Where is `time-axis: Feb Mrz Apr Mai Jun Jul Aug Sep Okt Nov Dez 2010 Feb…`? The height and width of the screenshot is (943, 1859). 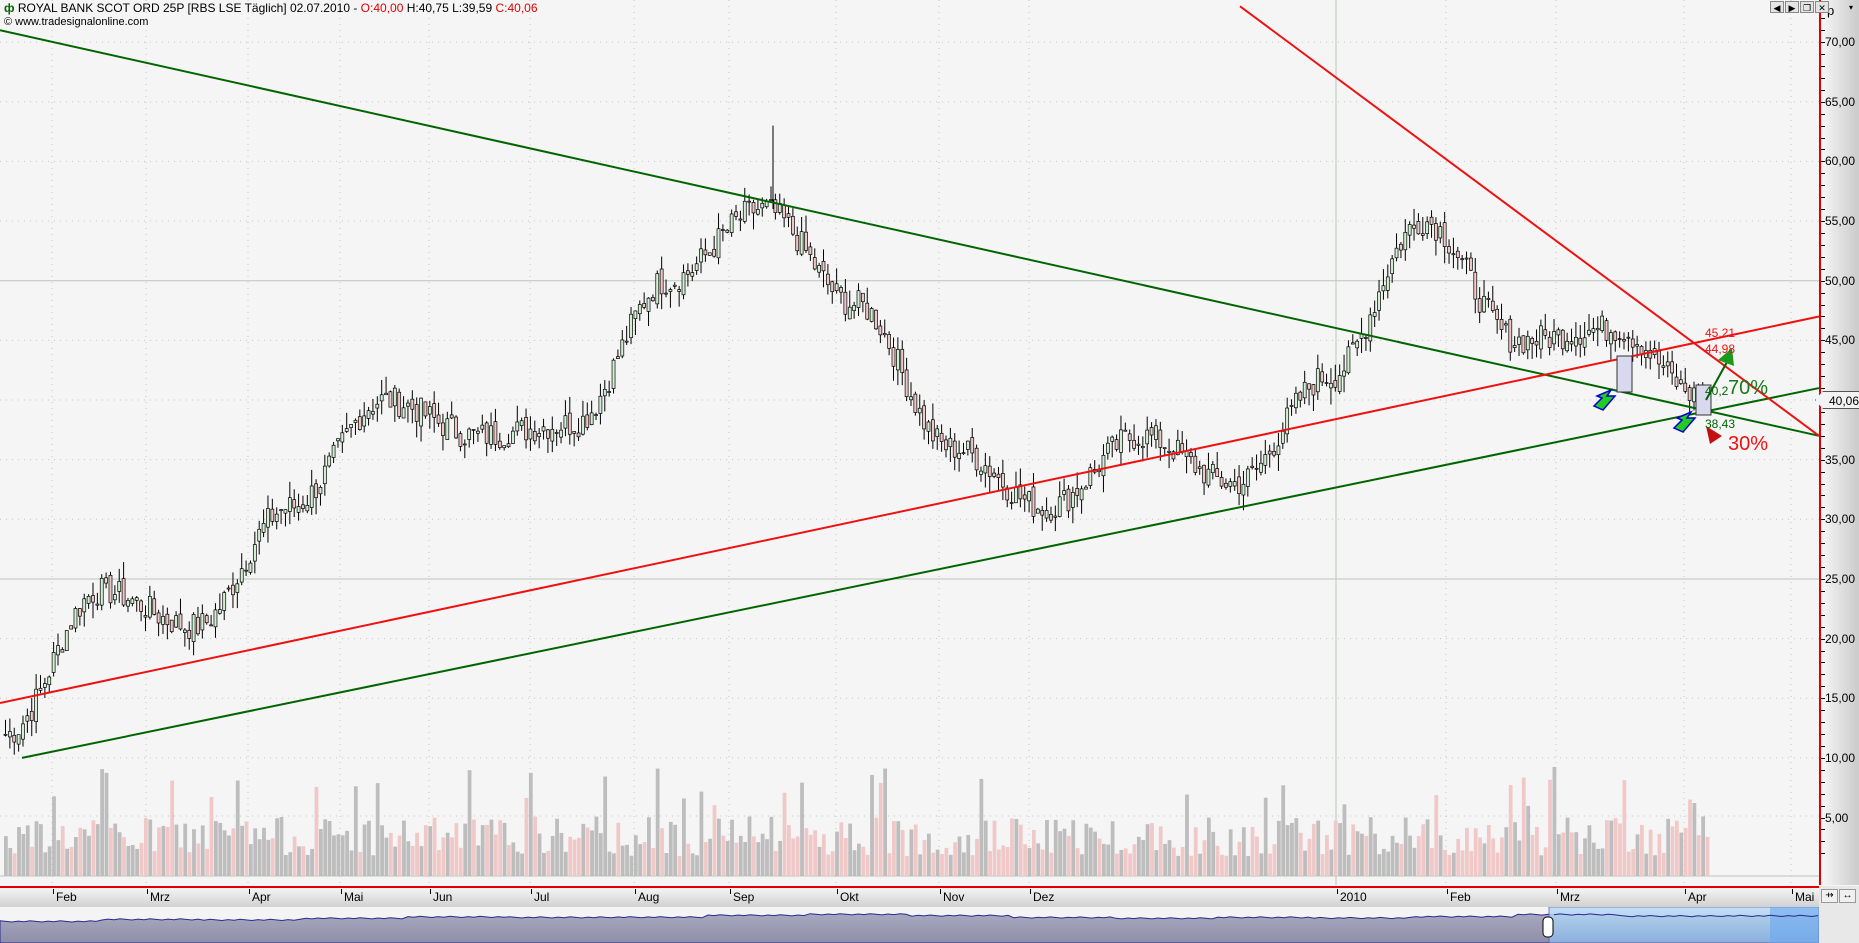
time-axis: Feb Mrz Apr Mai Jun Jul Aug Sep Okt Nov Dez 2010 Feb… is located at coordinates (909, 897).